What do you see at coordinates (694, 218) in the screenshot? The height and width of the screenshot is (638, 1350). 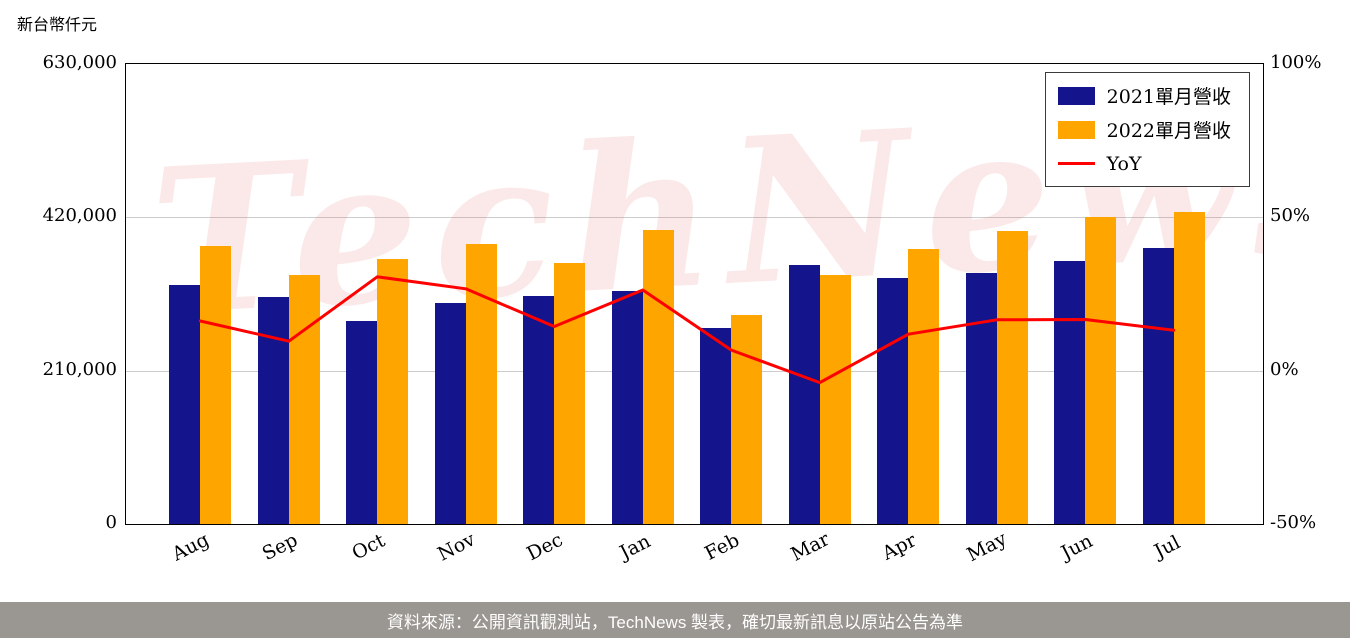 I see `gridline` at bounding box center [694, 218].